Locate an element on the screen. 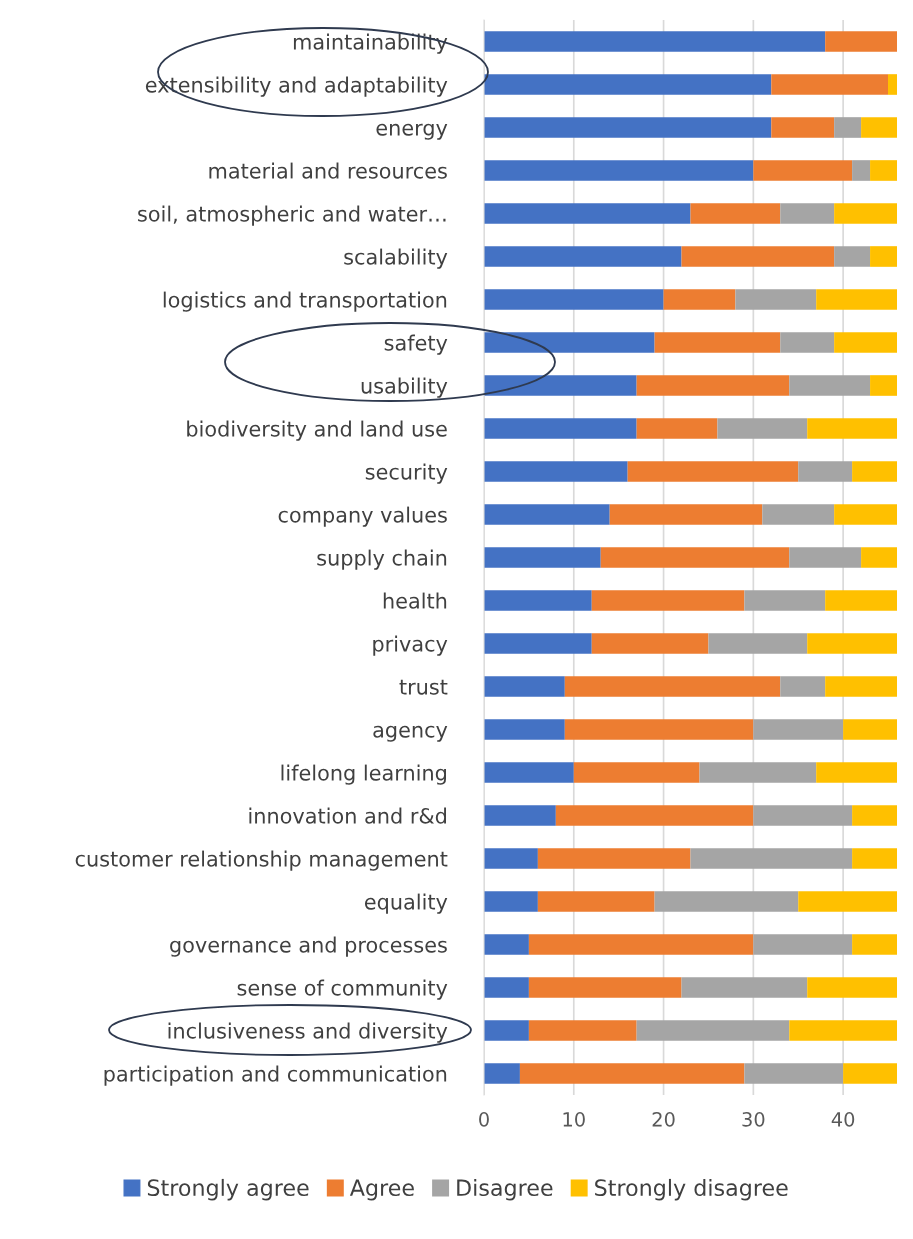 This screenshot has height=1239, width=913. y-tick-label: privacy is located at coordinates (410, 645).